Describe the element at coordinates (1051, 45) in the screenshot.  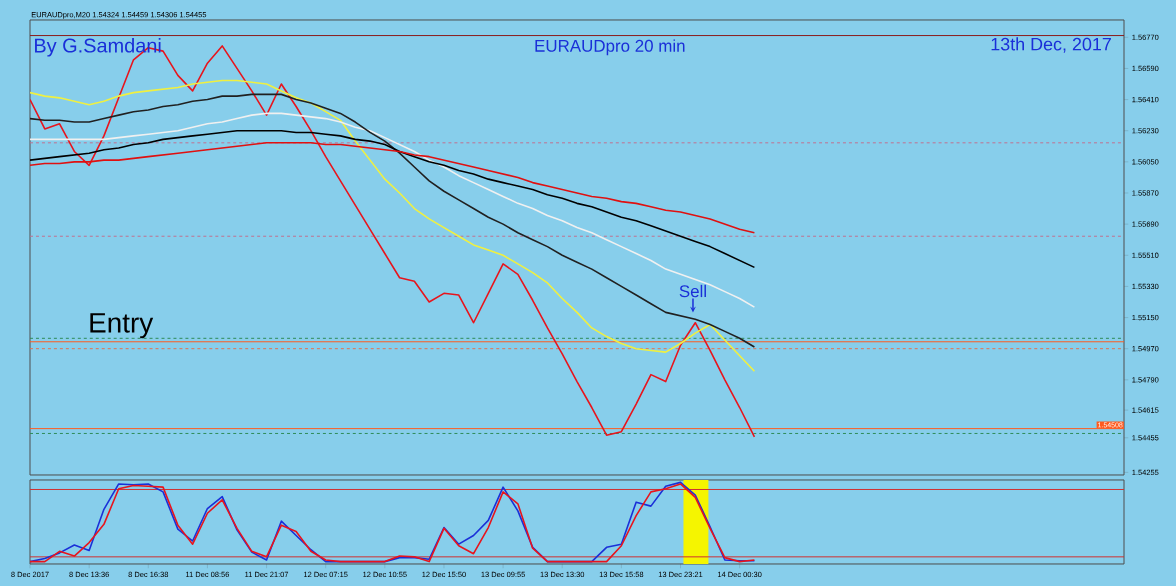
I see `annotation: 13th Dec, 2017` at that location.